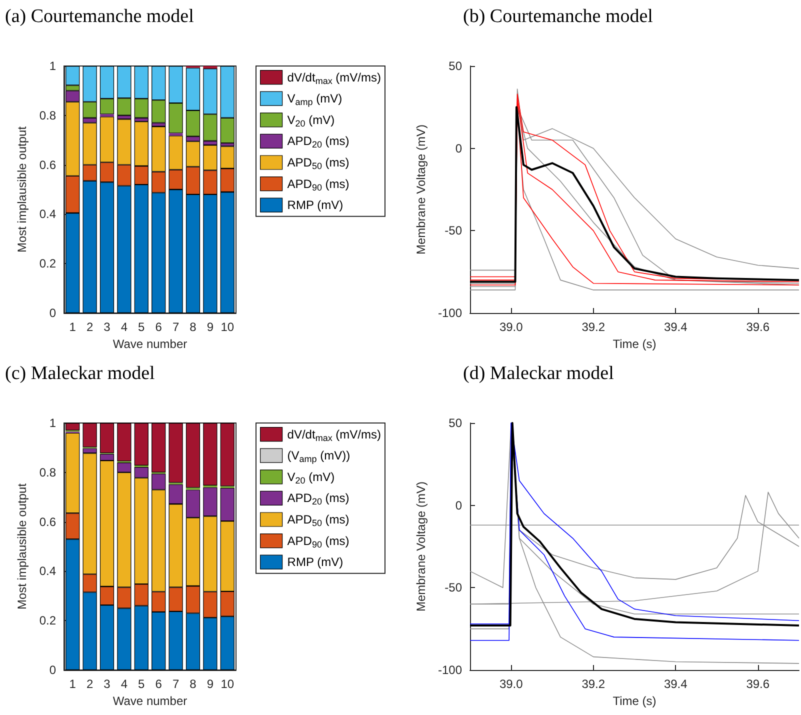 This screenshot has width=801, height=715. What do you see at coordinates (558, 16) in the screenshot?
I see `chart-title: (b) Courtemanche model` at bounding box center [558, 16].